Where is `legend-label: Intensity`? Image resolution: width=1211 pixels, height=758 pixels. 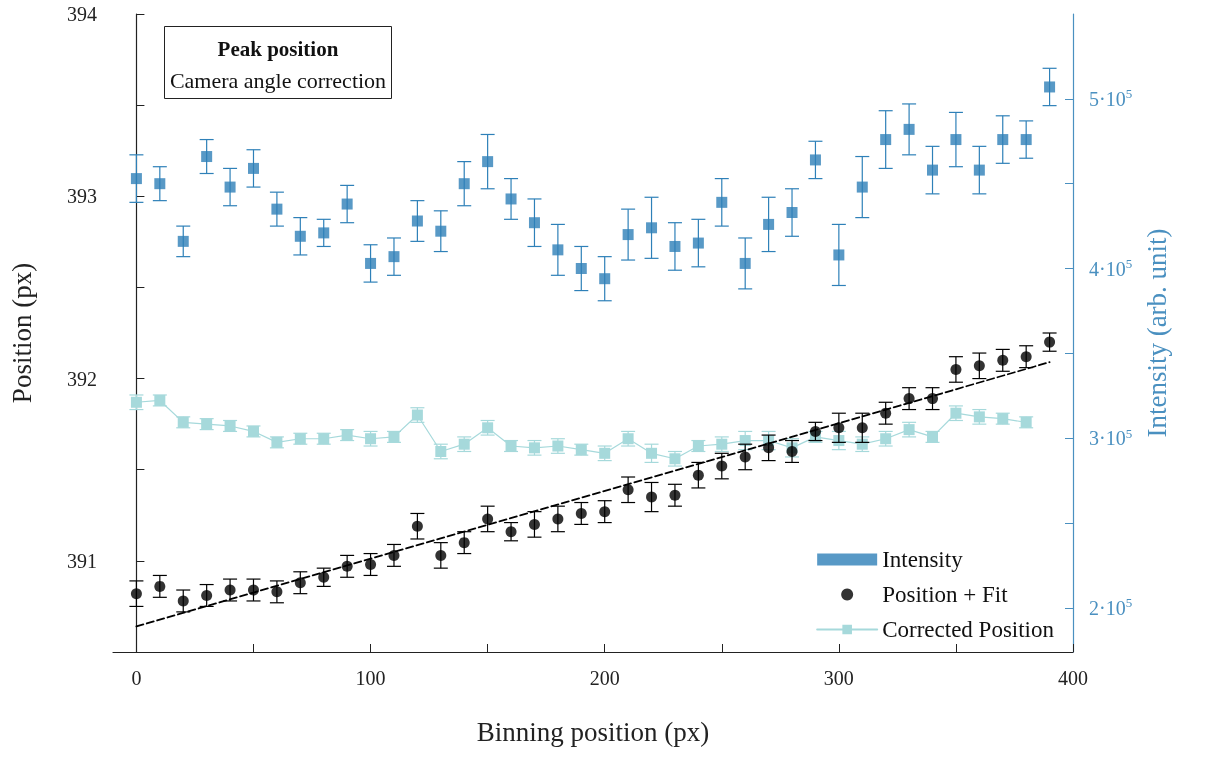 legend-label: Intensity is located at coordinates (923, 559).